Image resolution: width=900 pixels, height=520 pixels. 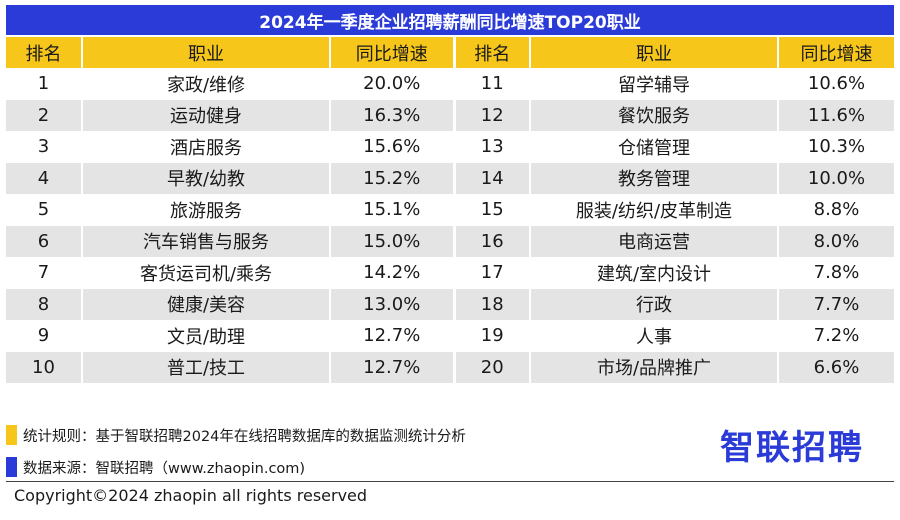 I want to click on growth-cell: 15.2%, so click(x=392, y=178).